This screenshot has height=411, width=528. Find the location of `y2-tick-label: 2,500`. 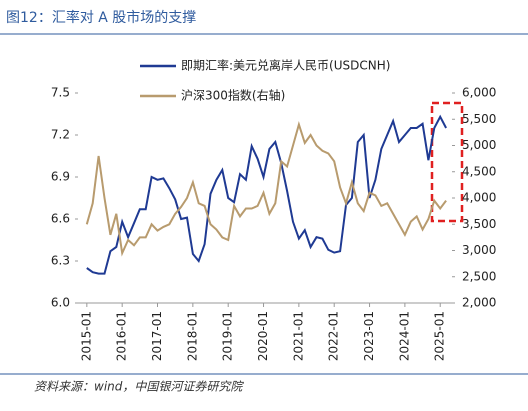

y2-tick-label: 2,500 is located at coordinates (479, 276).